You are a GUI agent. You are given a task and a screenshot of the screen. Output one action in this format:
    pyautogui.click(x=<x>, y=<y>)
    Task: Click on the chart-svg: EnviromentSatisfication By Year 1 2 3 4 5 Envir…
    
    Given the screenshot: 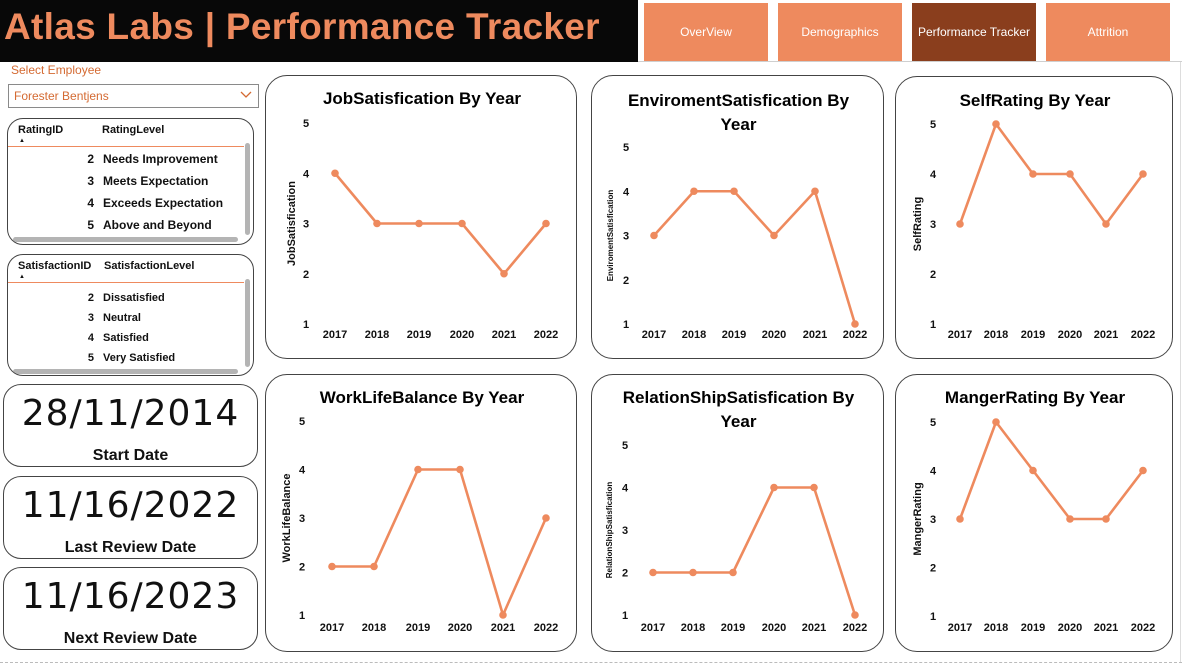 What is the action you would take?
    pyautogui.click(x=736, y=216)
    